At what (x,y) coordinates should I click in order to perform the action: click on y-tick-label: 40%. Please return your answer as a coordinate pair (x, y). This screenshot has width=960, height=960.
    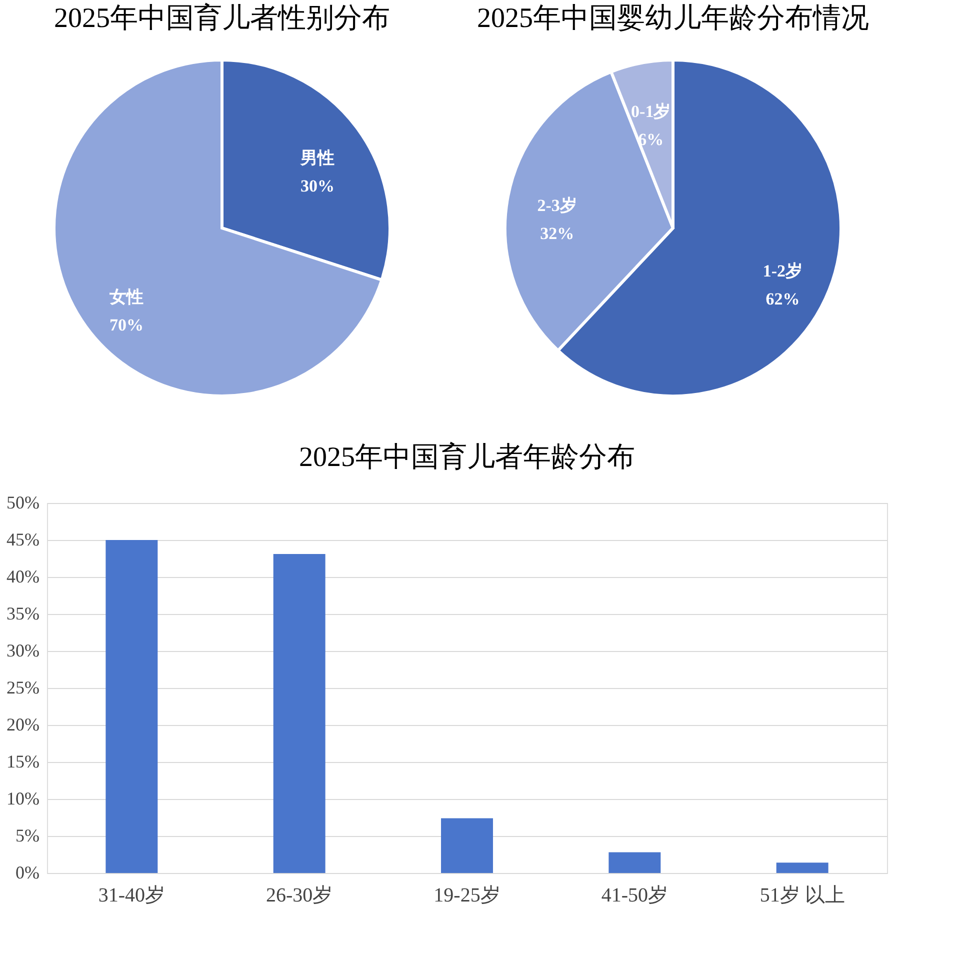
    Looking at the image, I should click on (23, 576).